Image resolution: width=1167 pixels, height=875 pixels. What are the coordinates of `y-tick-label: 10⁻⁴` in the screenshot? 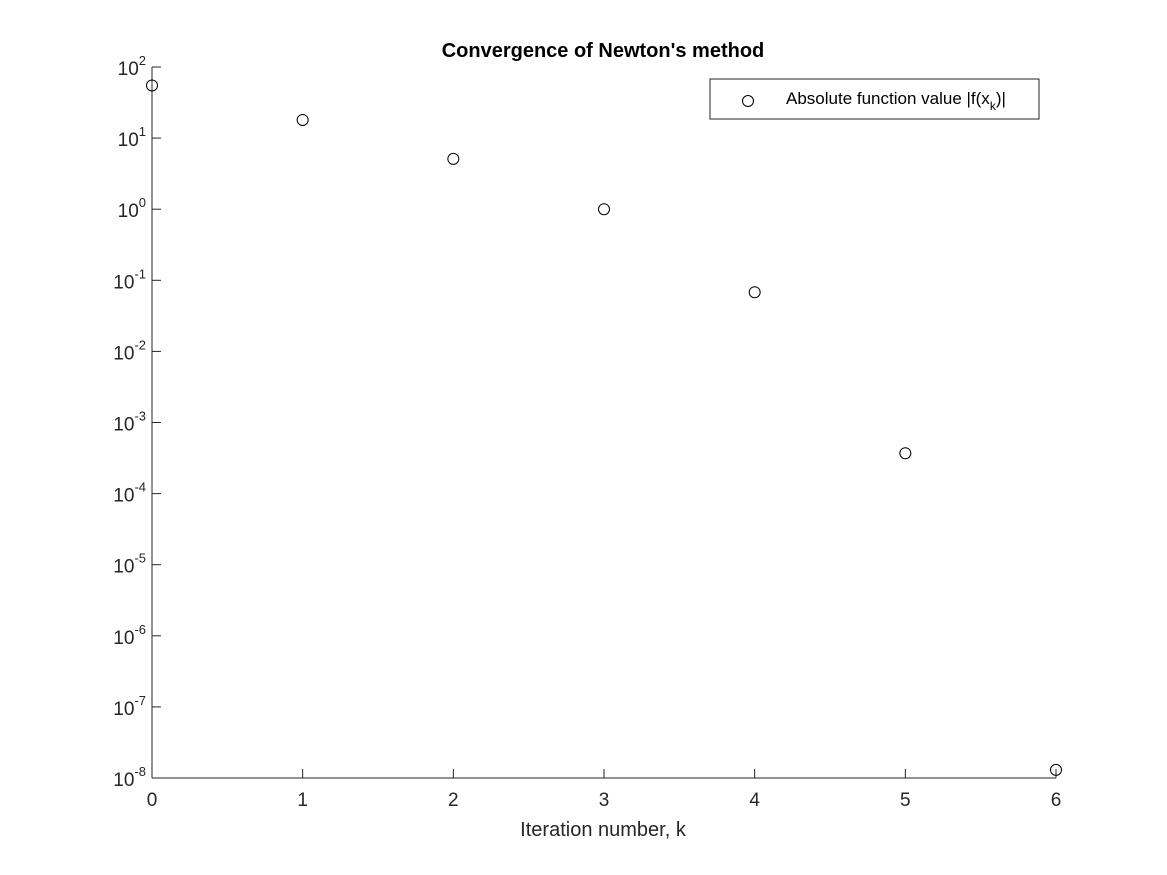 It's located at (129, 493).